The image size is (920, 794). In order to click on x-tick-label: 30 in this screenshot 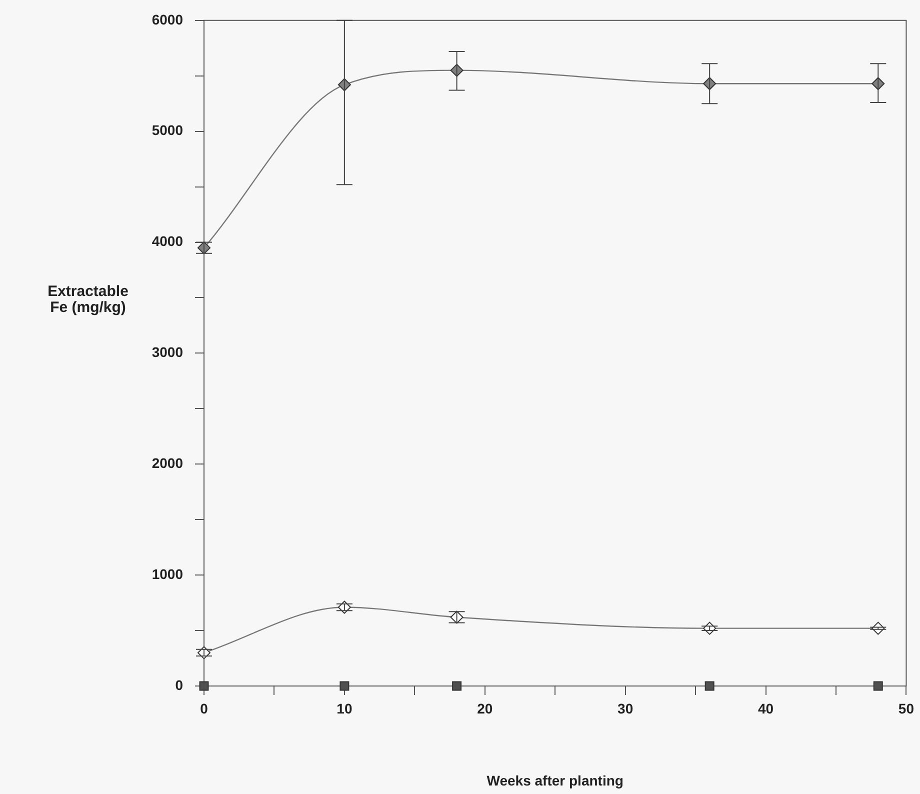, I will do `click(626, 708)`.